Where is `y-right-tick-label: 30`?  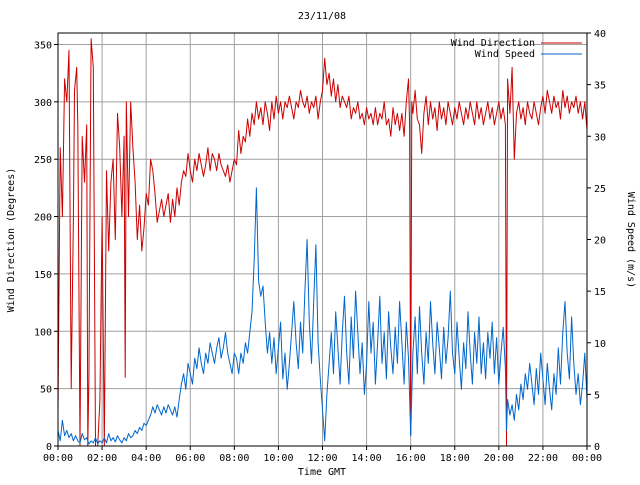 y-right-tick-label: 30 is located at coordinates (600, 137).